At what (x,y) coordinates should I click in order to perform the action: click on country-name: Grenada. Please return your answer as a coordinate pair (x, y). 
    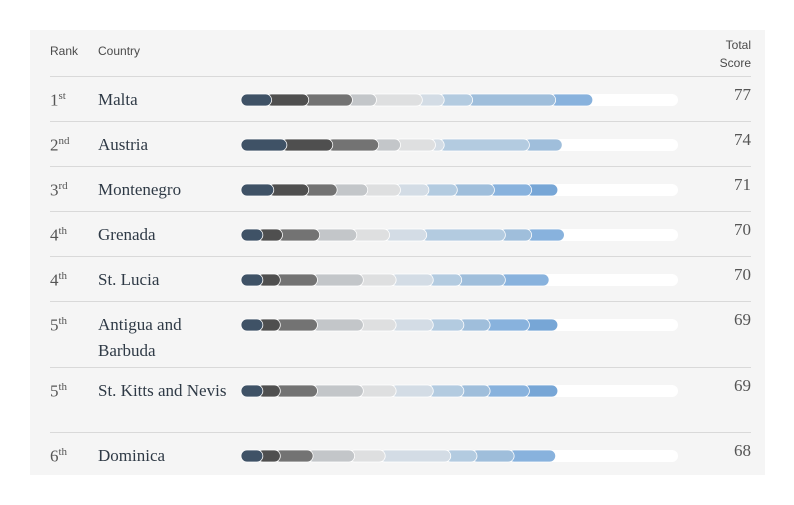
    Looking at the image, I should click on (127, 234).